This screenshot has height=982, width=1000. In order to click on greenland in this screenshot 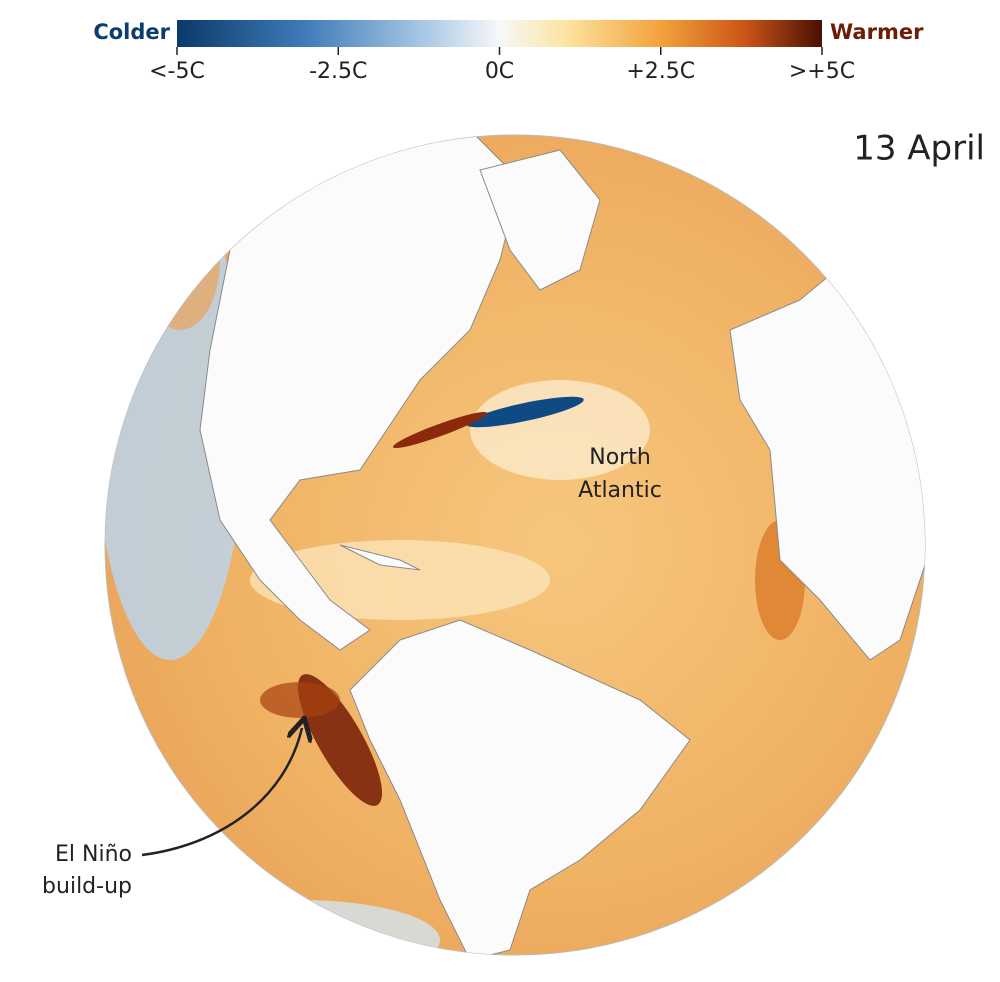, I will do `click(540, 220)`.